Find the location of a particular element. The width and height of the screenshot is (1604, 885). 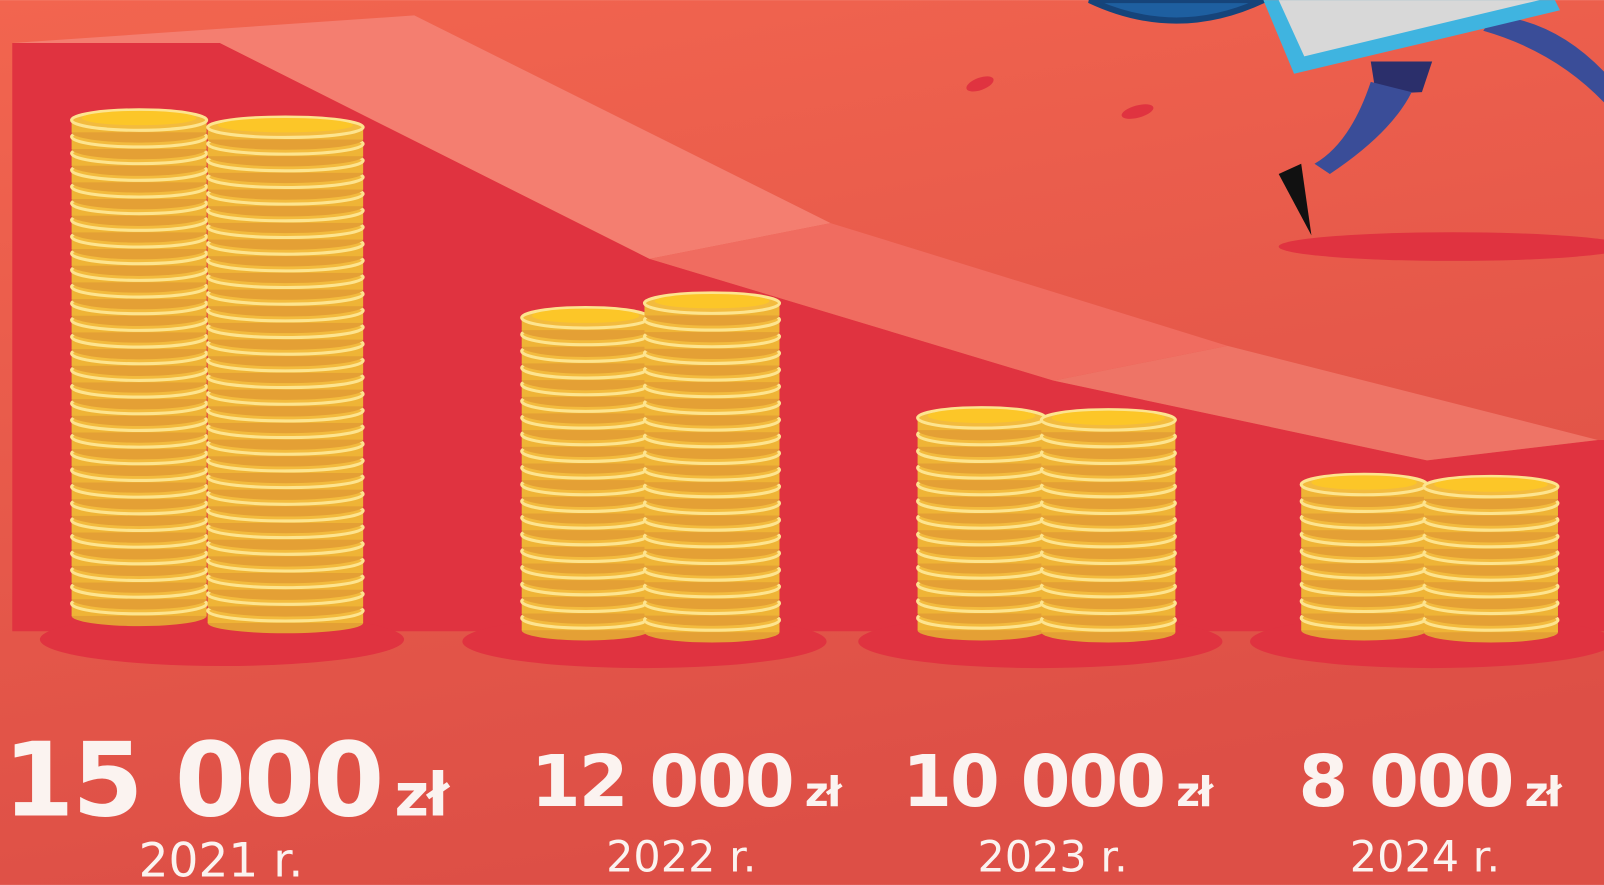

amount: 15 000 is located at coordinates (192, 780).